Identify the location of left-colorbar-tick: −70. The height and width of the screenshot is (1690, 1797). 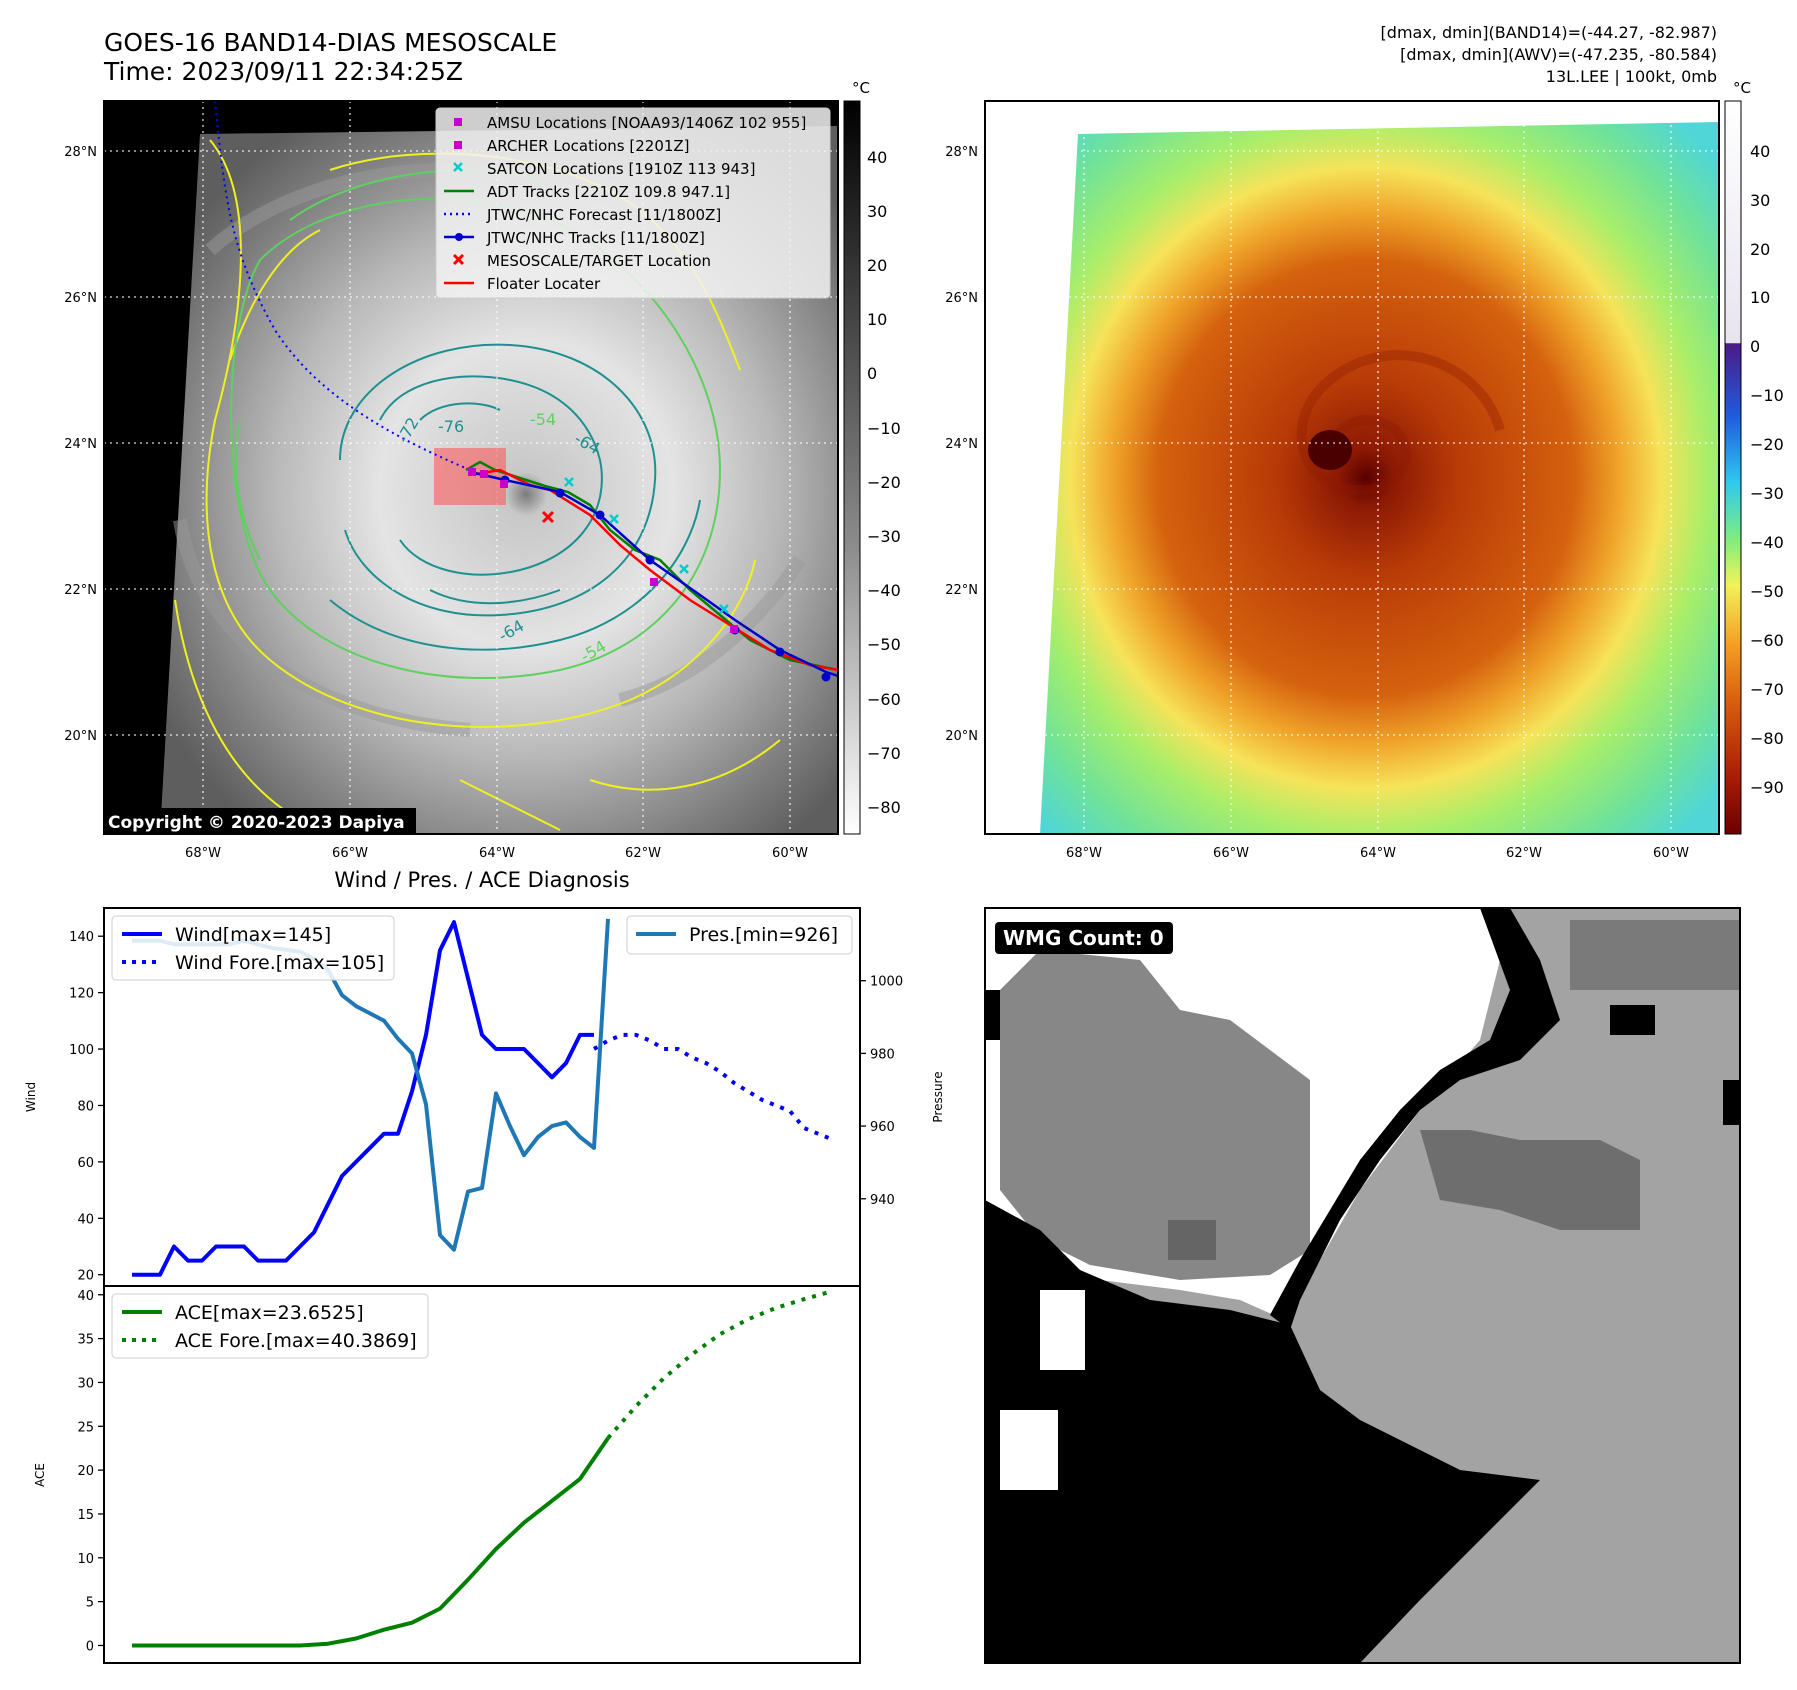
(884, 753).